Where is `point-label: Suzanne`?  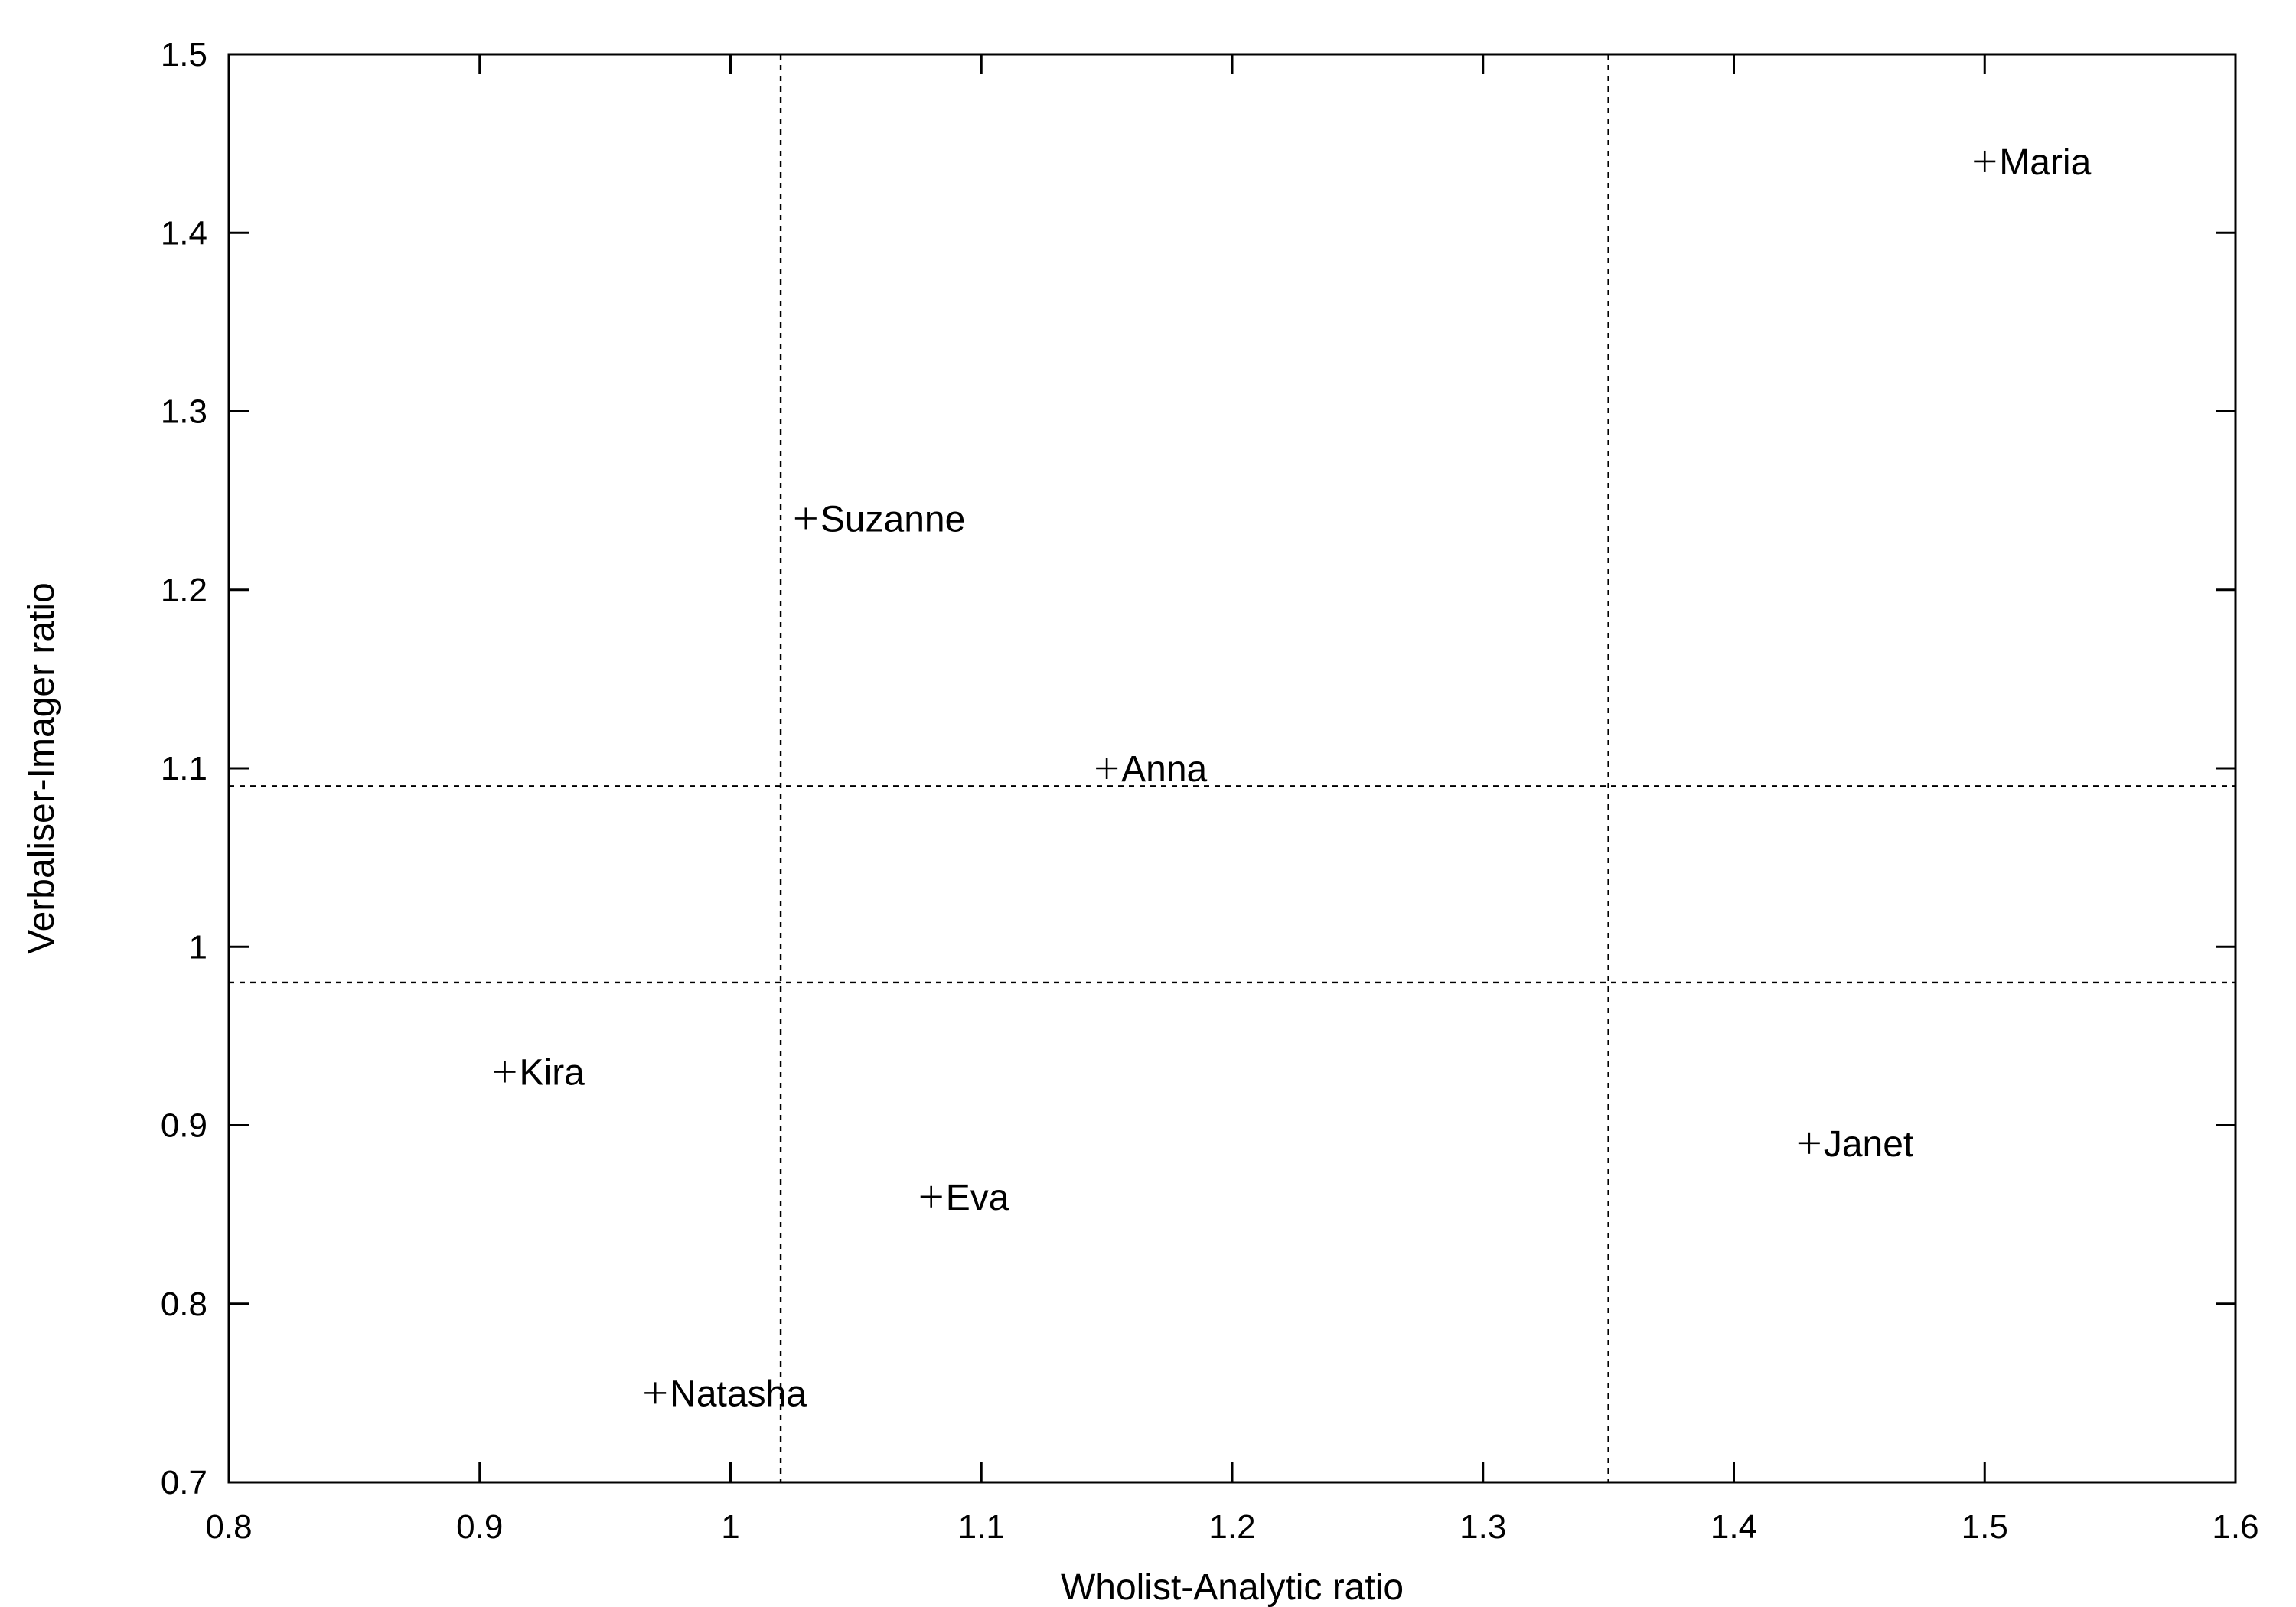
point-label: Suzanne is located at coordinates (893, 519).